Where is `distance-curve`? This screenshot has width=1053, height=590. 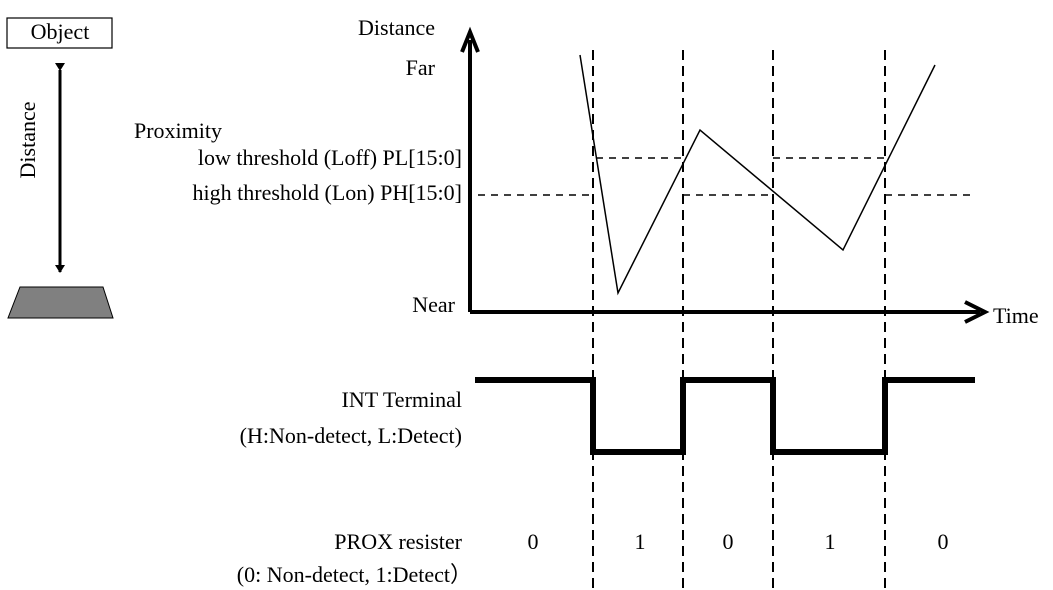
distance-curve is located at coordinates (757, 175).